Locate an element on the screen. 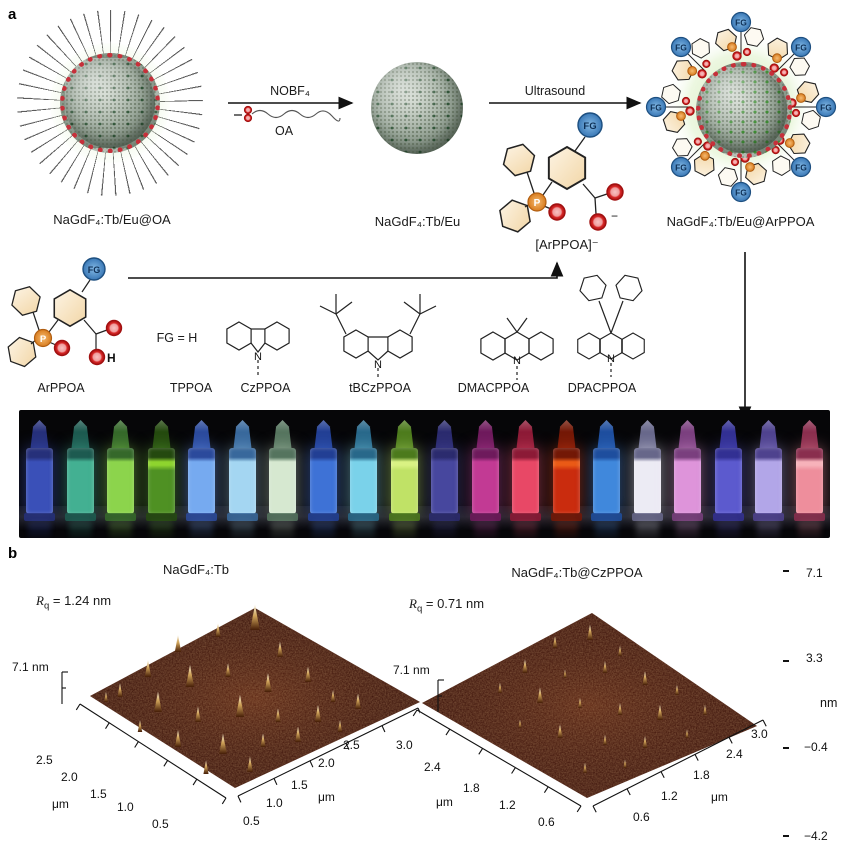  svg-text: H is located at coordinates (111, 358).